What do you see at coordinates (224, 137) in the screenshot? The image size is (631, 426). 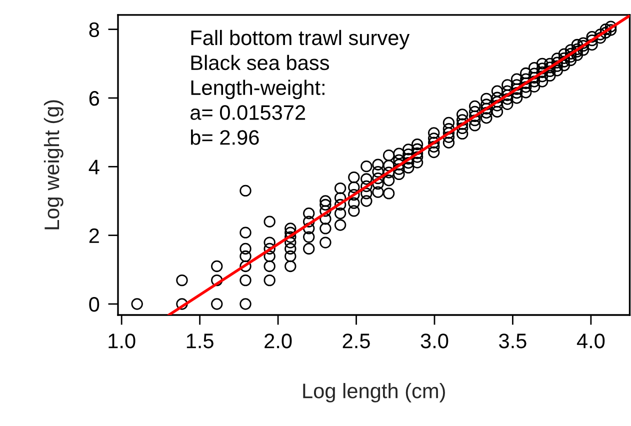 I see `annotation: b= 2.96` at bounding box center [224, 137].